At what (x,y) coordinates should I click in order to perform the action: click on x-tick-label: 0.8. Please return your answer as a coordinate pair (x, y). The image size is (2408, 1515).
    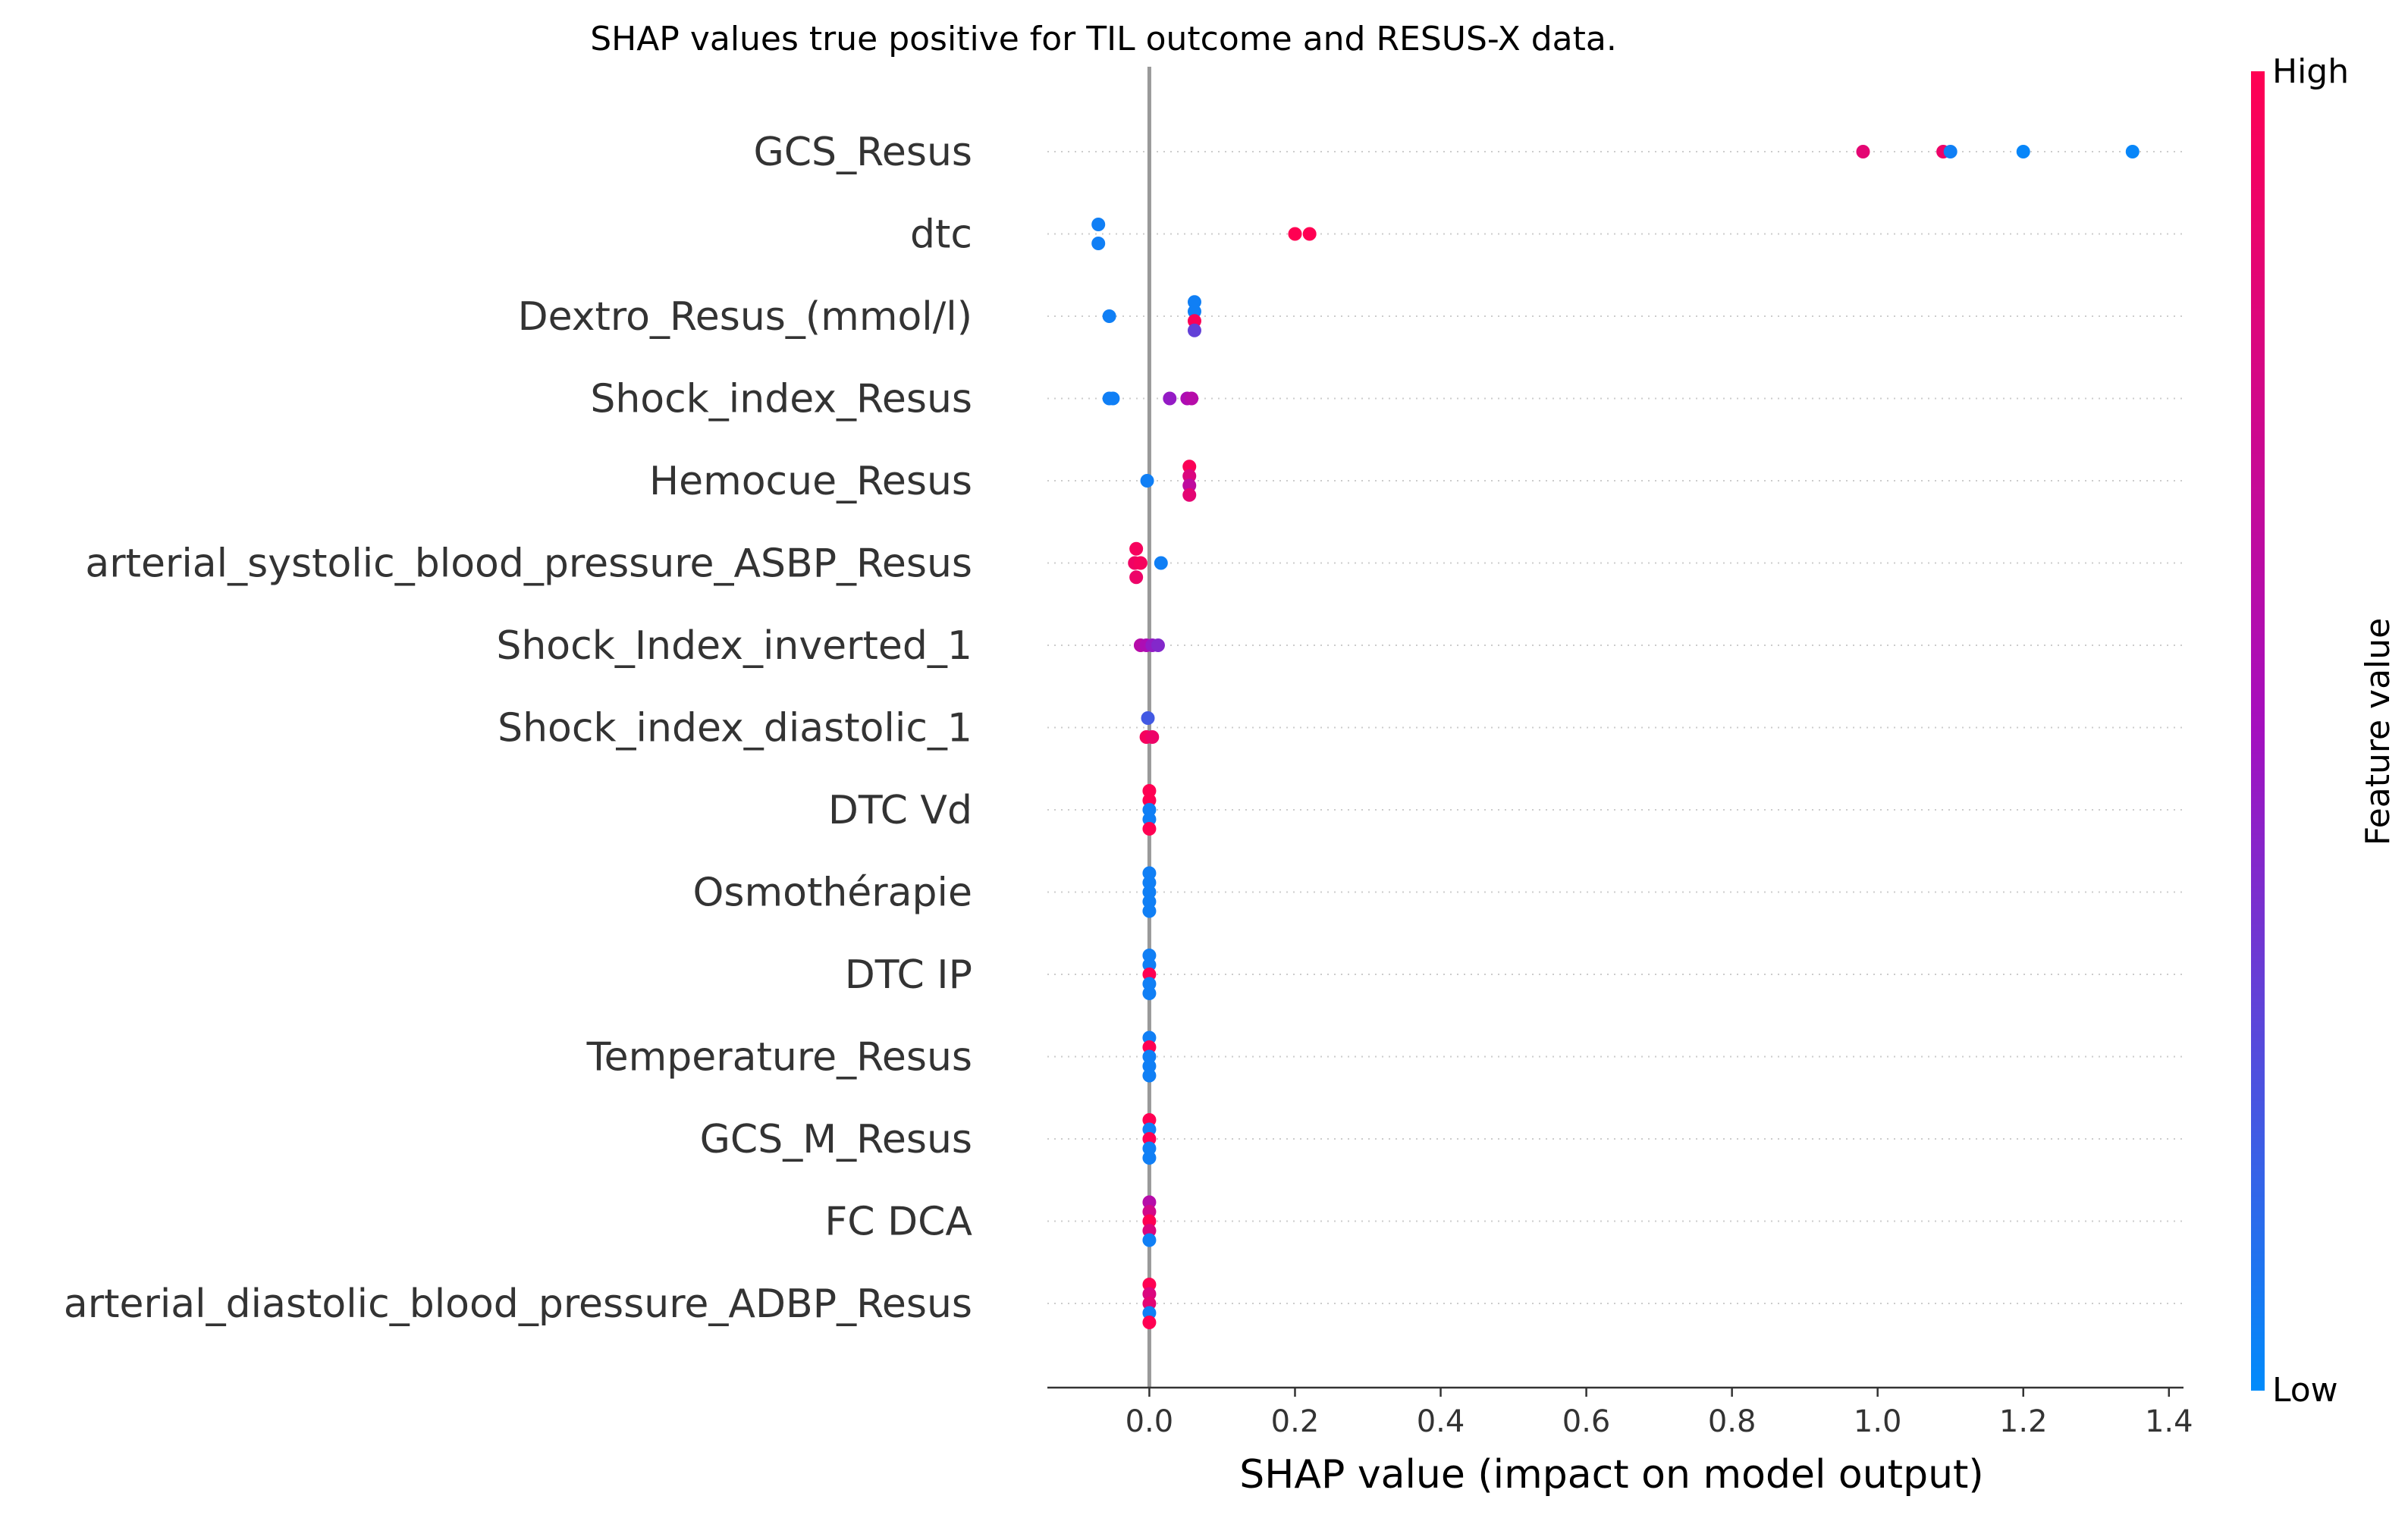
    Looking at the image, I should click on (1732, 1421).